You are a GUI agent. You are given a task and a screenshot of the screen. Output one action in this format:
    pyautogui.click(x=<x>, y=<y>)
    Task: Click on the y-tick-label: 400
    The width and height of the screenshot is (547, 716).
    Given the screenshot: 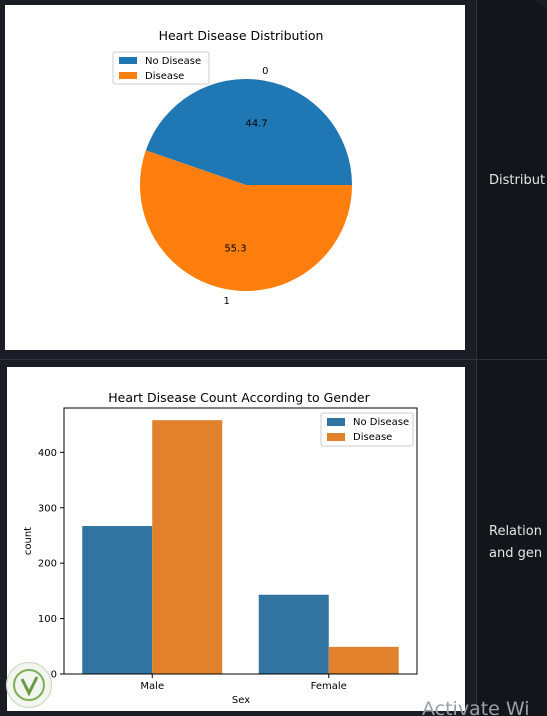 What is the action you would take?
    pyautogui.click(x=47, y=453)
    